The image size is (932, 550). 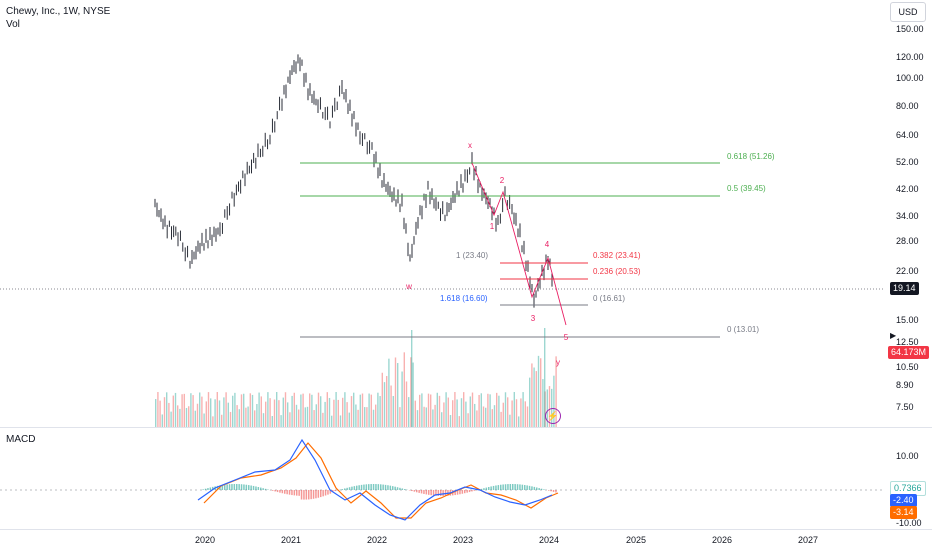 What do you see at coordinates (472, 255) in the screenshot?
I see `fib-ext-label: 1 (23.40)` at bounding box center [472, 255].